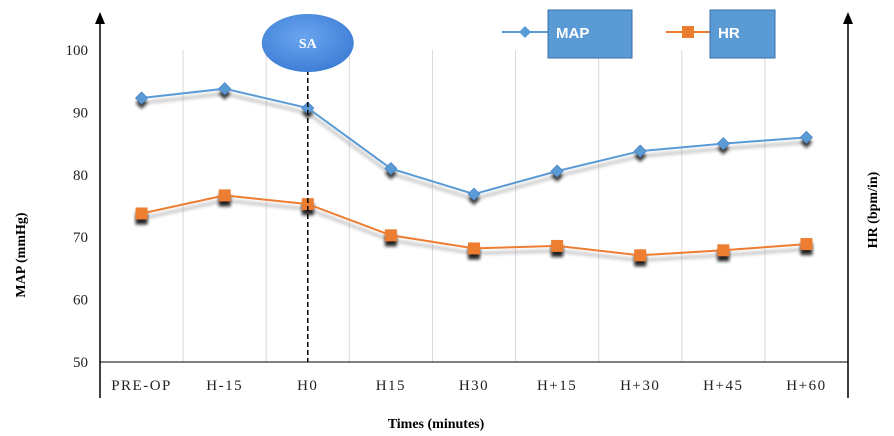 The image size is (894, 436). I want to click on x-tick-labels: PRE-OP H-15 H0 H15 H30 H+15 H+30 H+45 H+60, so click(468, 386).